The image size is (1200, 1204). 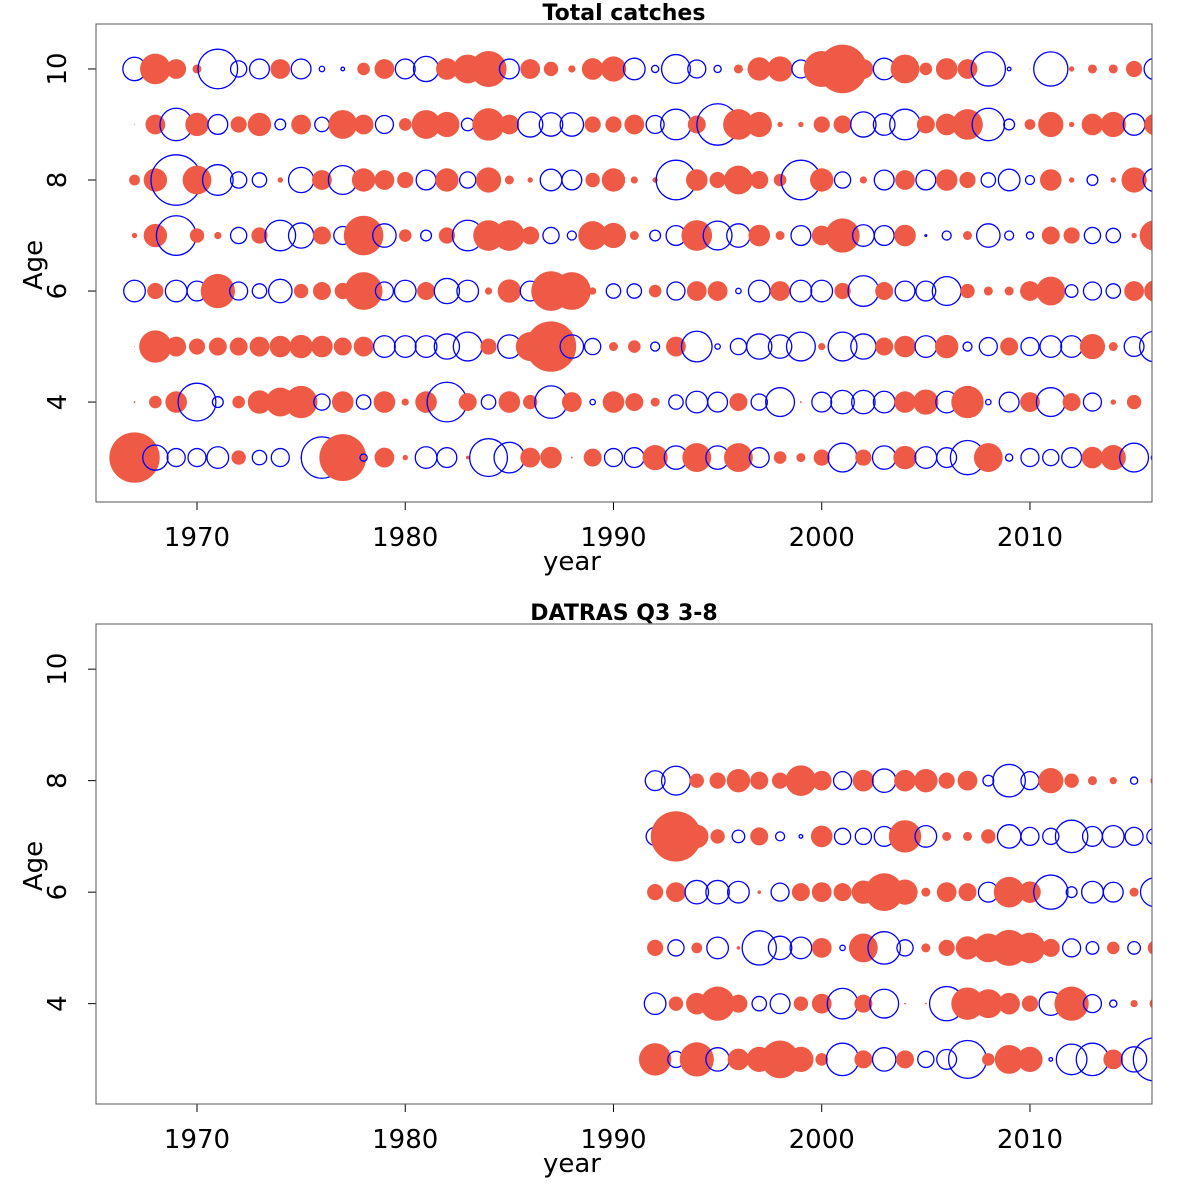 I want to click on x-tick-label: 1980, so click(x=405, y=1140).